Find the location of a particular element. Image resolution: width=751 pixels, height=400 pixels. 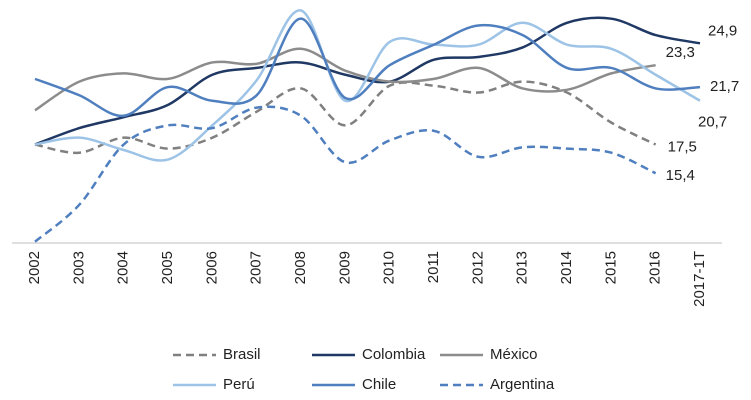

value-label: 20,7 is located at coordinates (712, 122).